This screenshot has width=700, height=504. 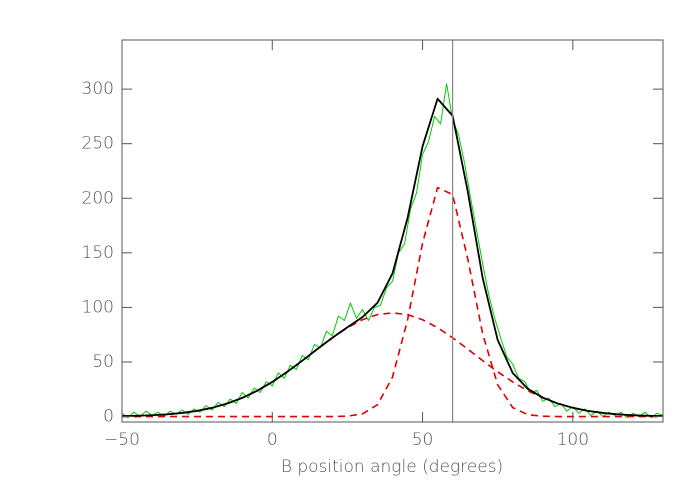 I want to click on y-tick-label: 250, so click(x=98, y=144).